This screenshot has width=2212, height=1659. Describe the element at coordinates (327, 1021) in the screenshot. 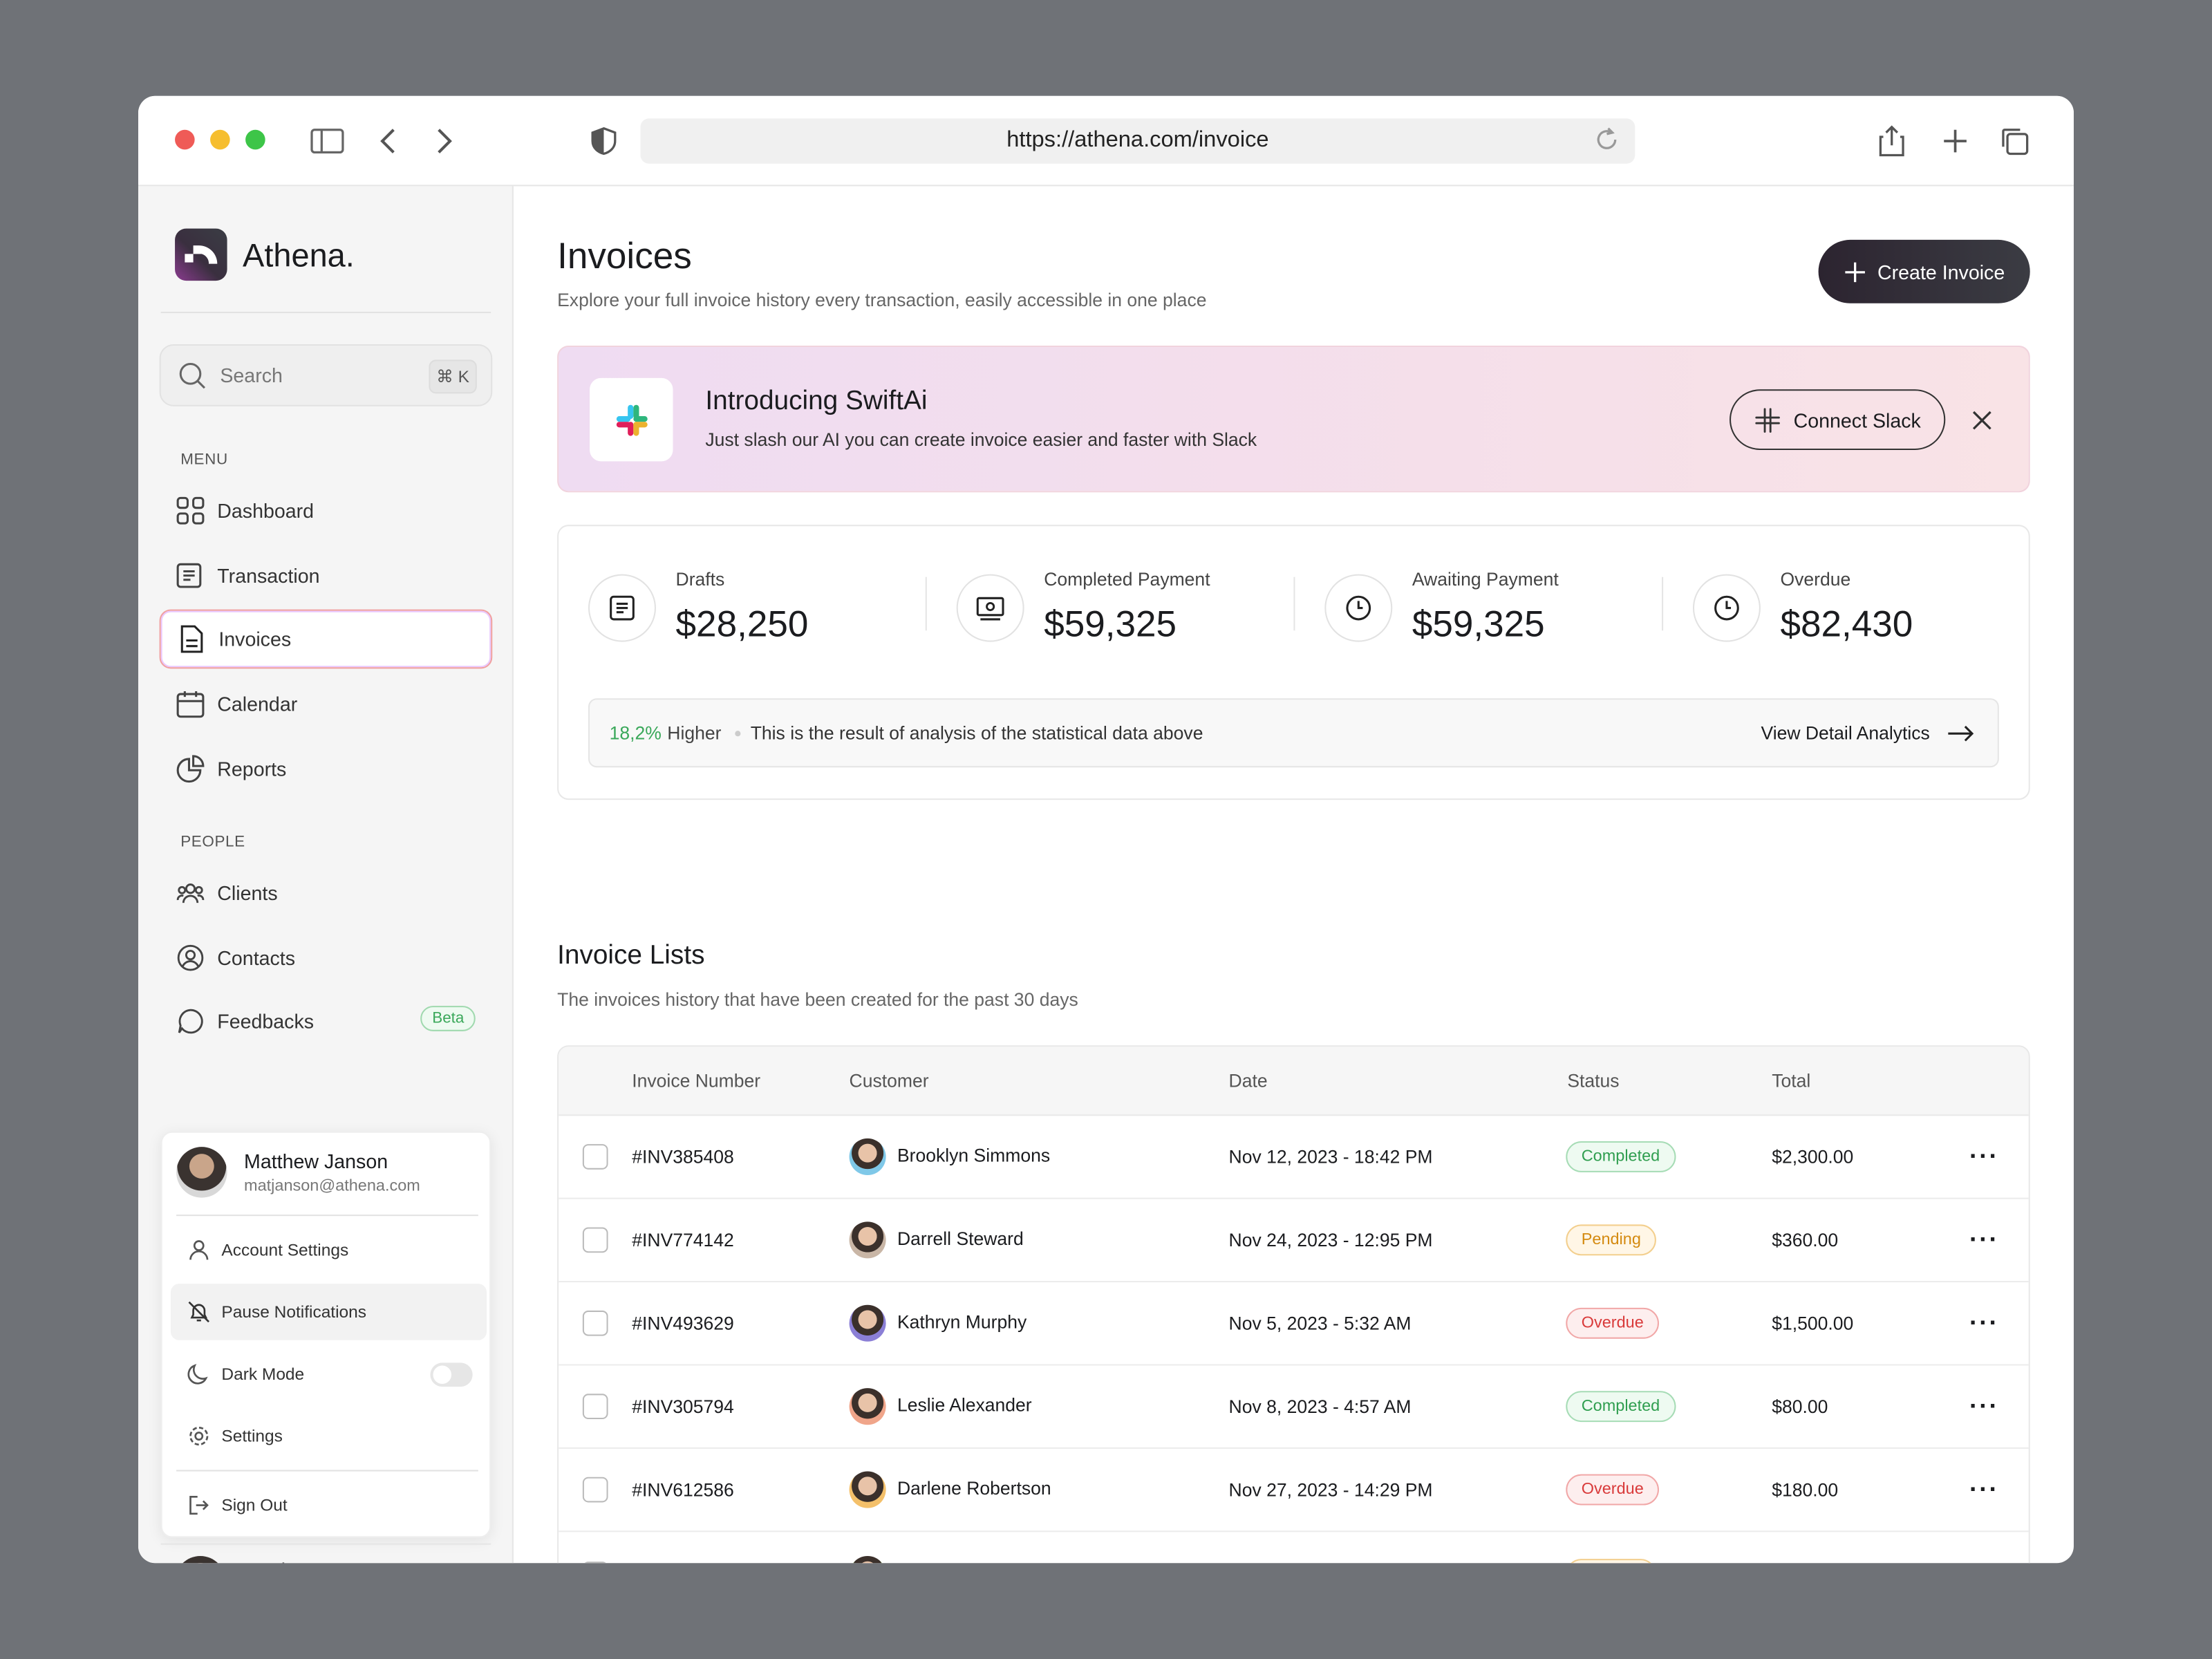

I see `sidebar-item-feedbacks: Feedbacks Beta` at that location.